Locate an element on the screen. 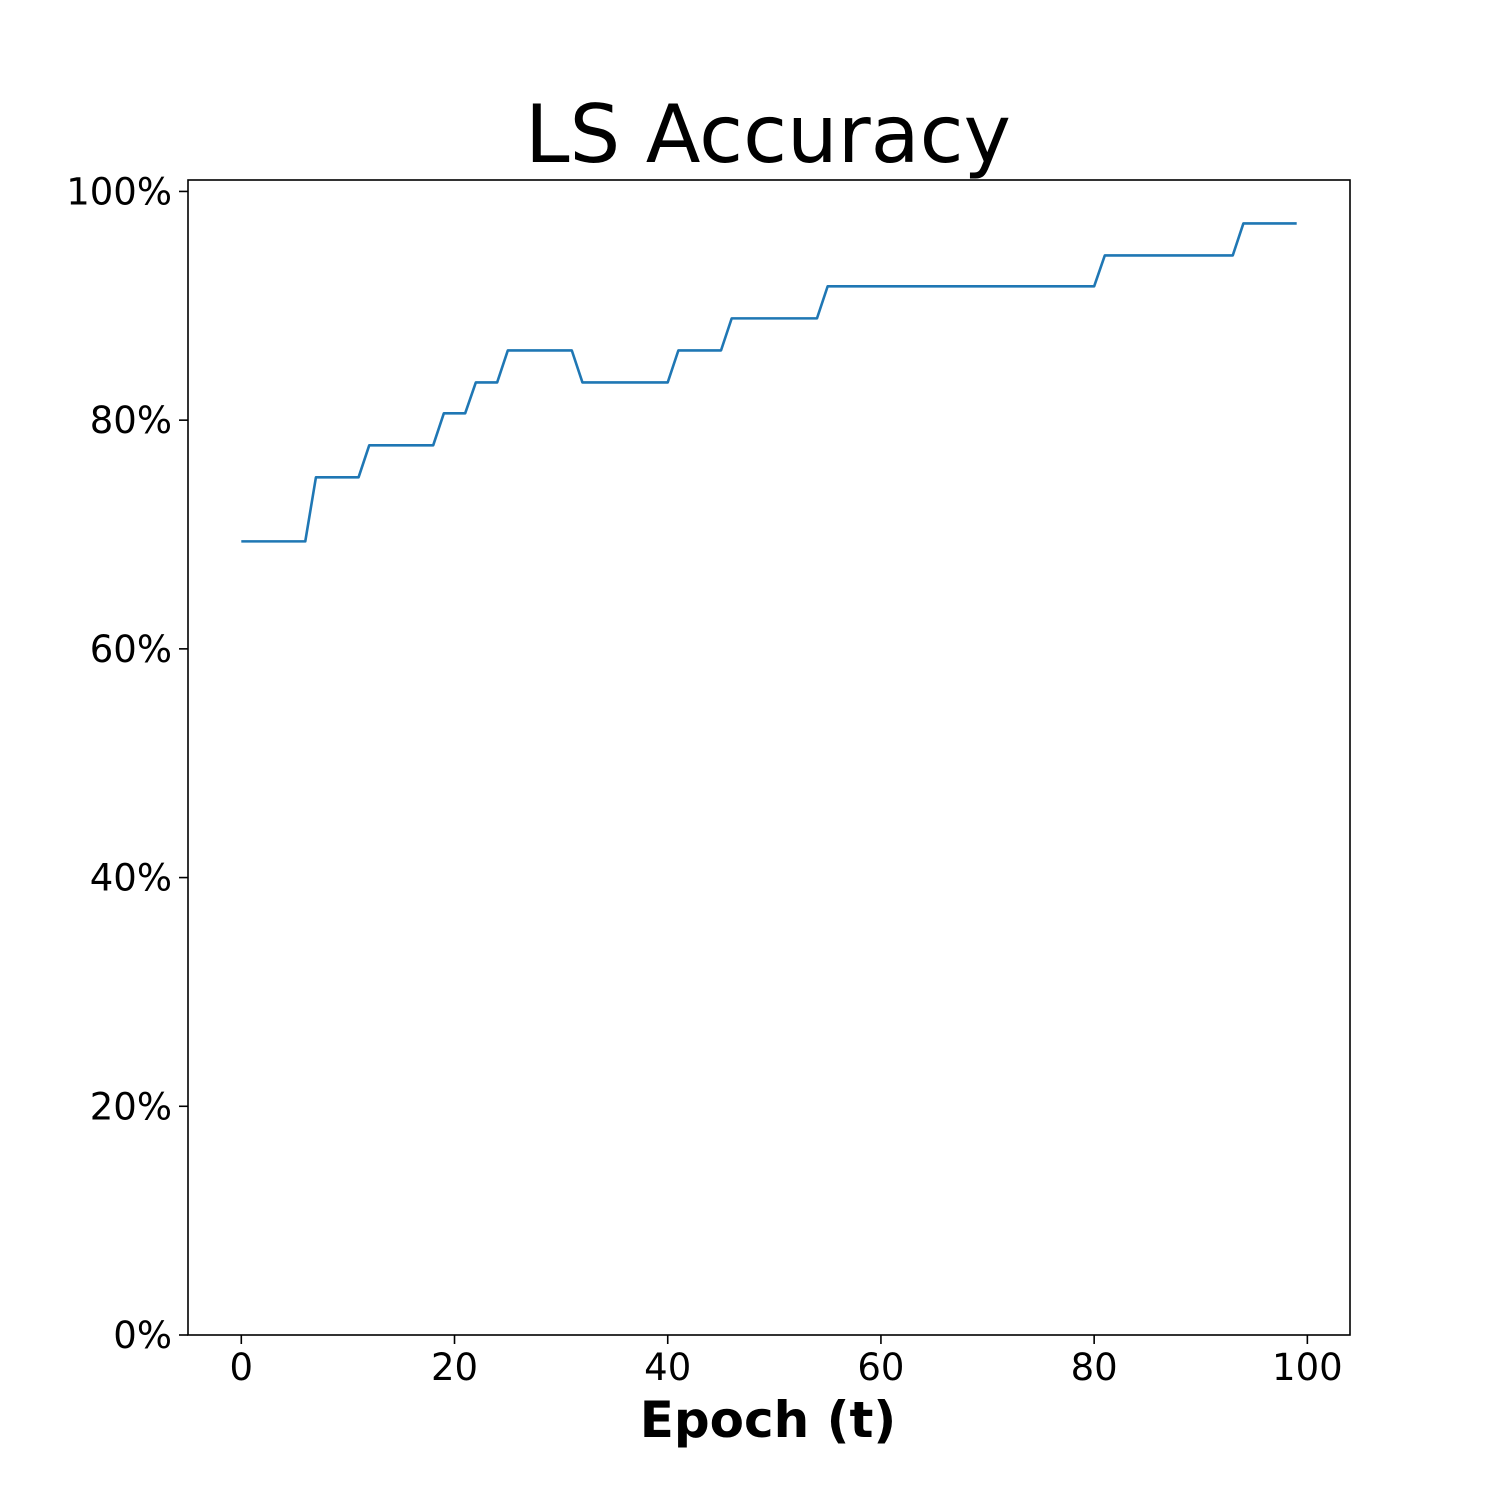 This screenshot has width=1500, height=1500. y-tick-label: 0% is located at coordinates (142, 1335).